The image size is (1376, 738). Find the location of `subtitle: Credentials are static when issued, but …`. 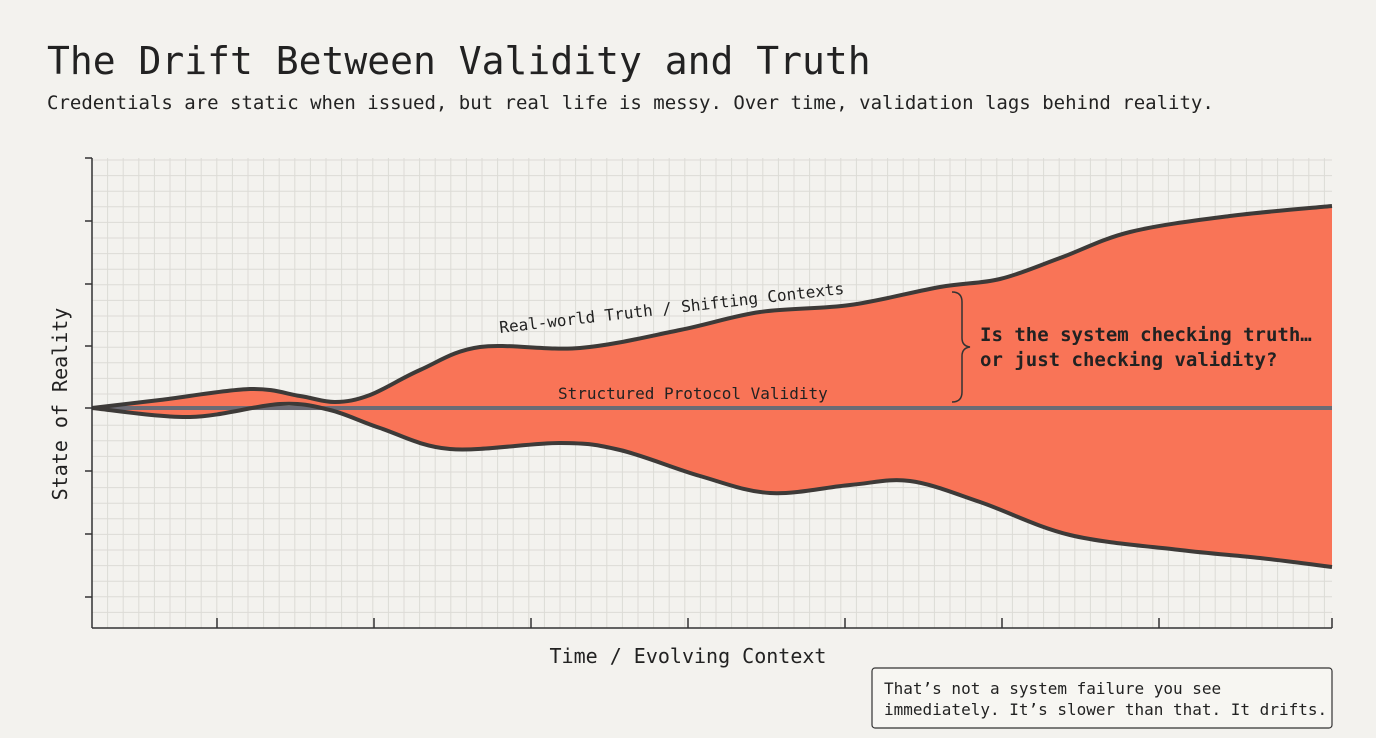

subtitle: Credentials are static when issued, but … is located at coordinates (630, 103).